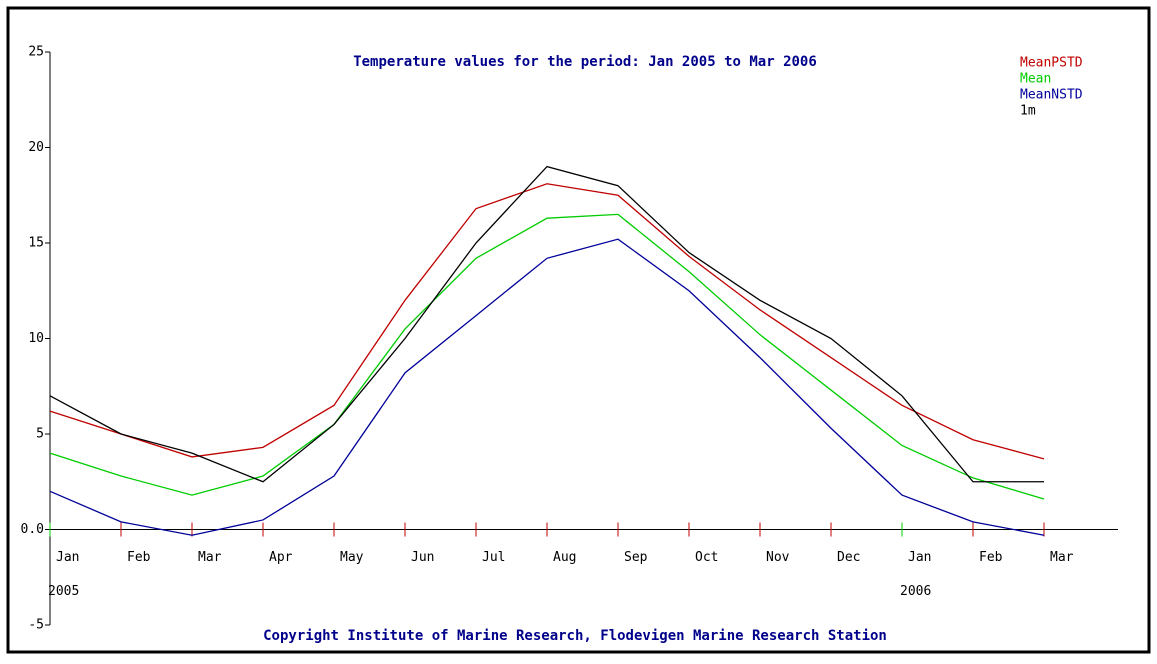 The width and height of the screenshot is (1157, 664). Describe the element at coordinates (636, 557) in the screenshot. I see `x-tick-label: Sep` at that location.